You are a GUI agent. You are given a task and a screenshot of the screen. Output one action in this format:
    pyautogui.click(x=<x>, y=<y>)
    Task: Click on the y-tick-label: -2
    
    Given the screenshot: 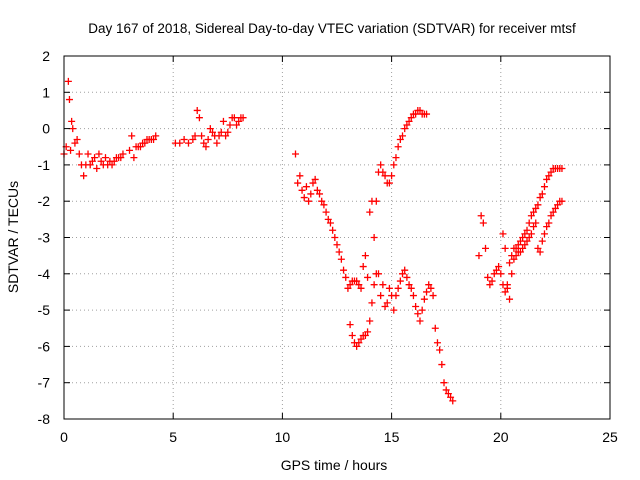 What is the action you would take?
    pyautogui.click(x=44, y=201)
    